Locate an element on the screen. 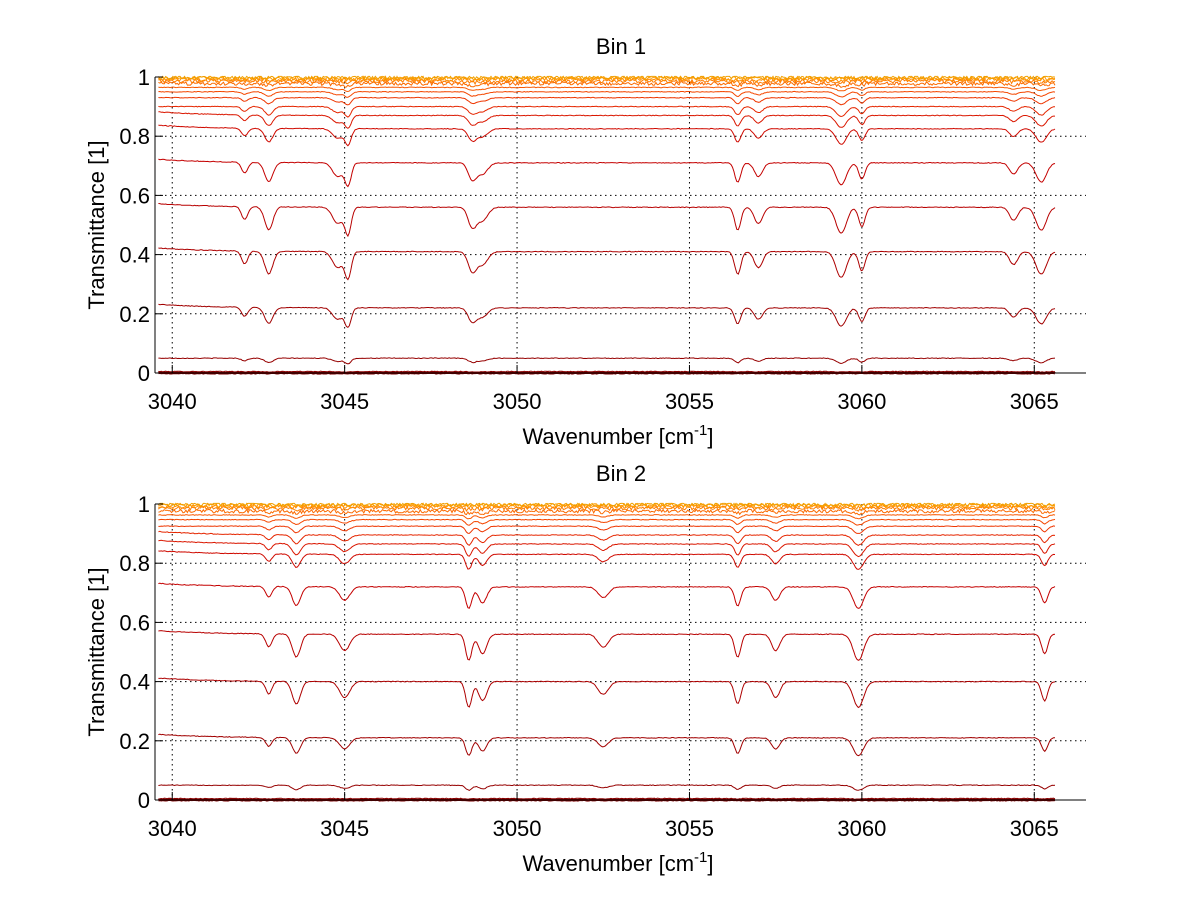 This screenshot has width=1200, height=901. subplot-title: Bin 2 is located at coordinates (621, 473).